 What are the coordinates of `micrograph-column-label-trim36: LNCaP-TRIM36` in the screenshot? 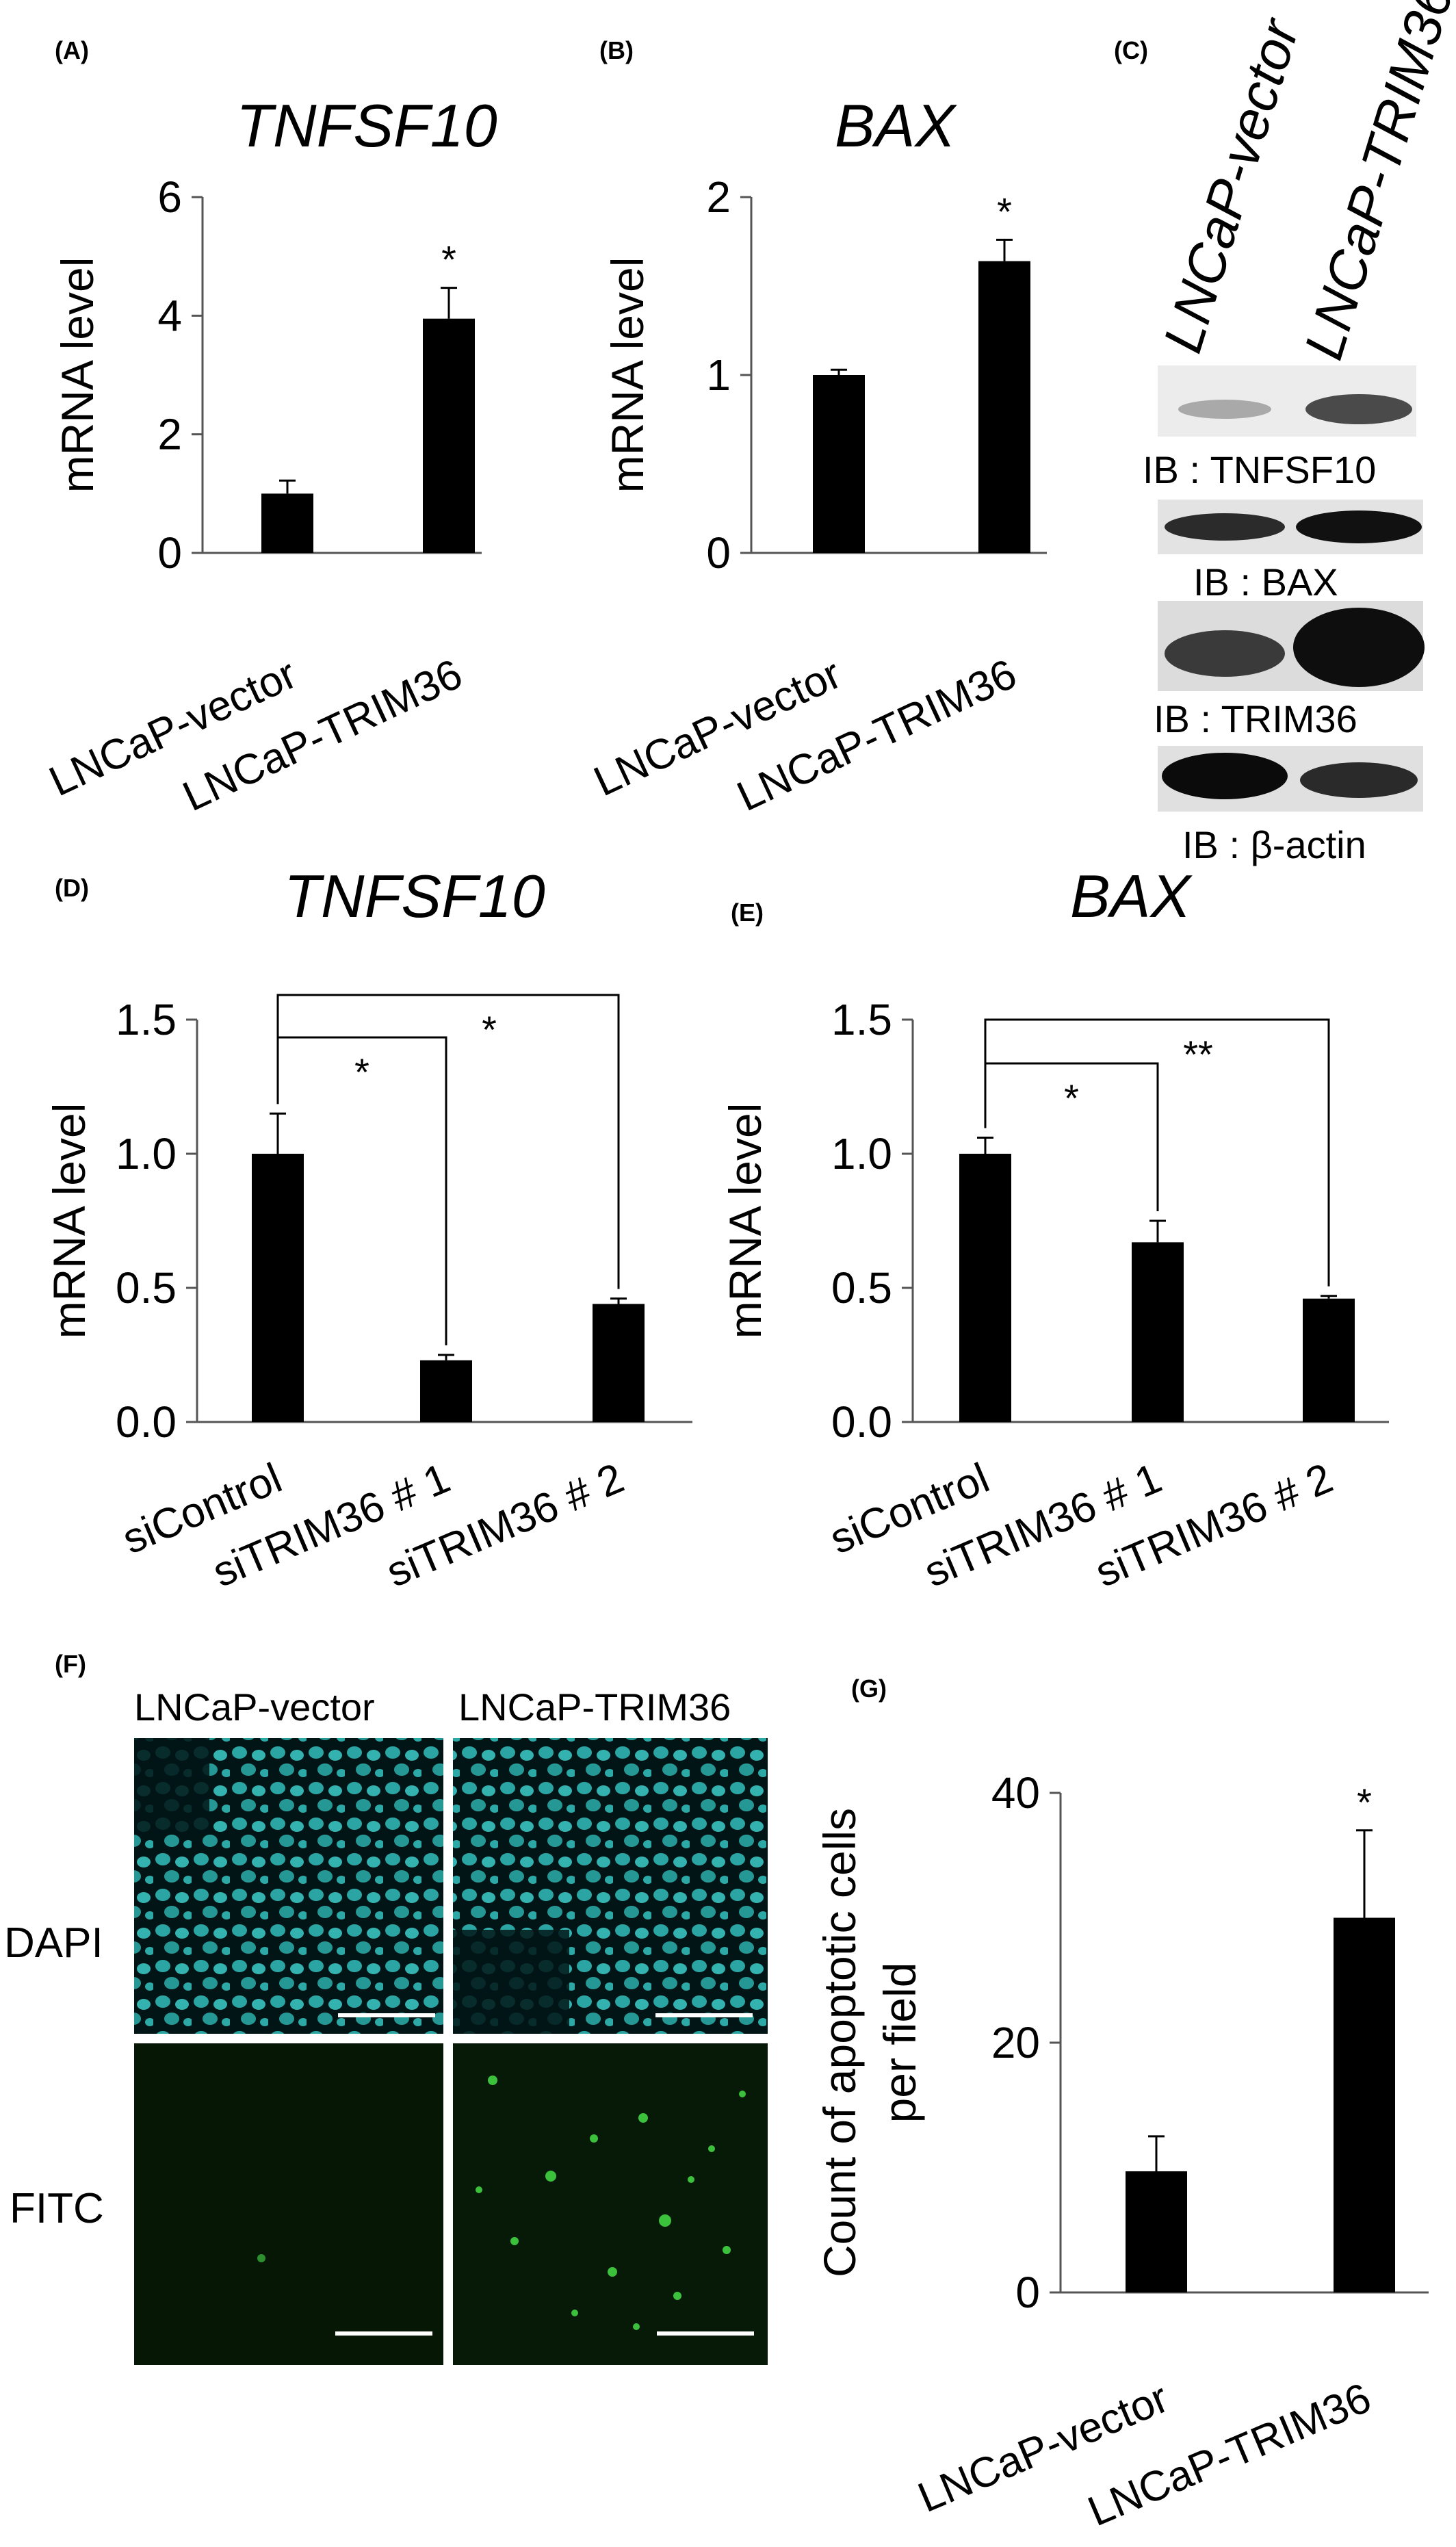 It's located at (594, 1707).